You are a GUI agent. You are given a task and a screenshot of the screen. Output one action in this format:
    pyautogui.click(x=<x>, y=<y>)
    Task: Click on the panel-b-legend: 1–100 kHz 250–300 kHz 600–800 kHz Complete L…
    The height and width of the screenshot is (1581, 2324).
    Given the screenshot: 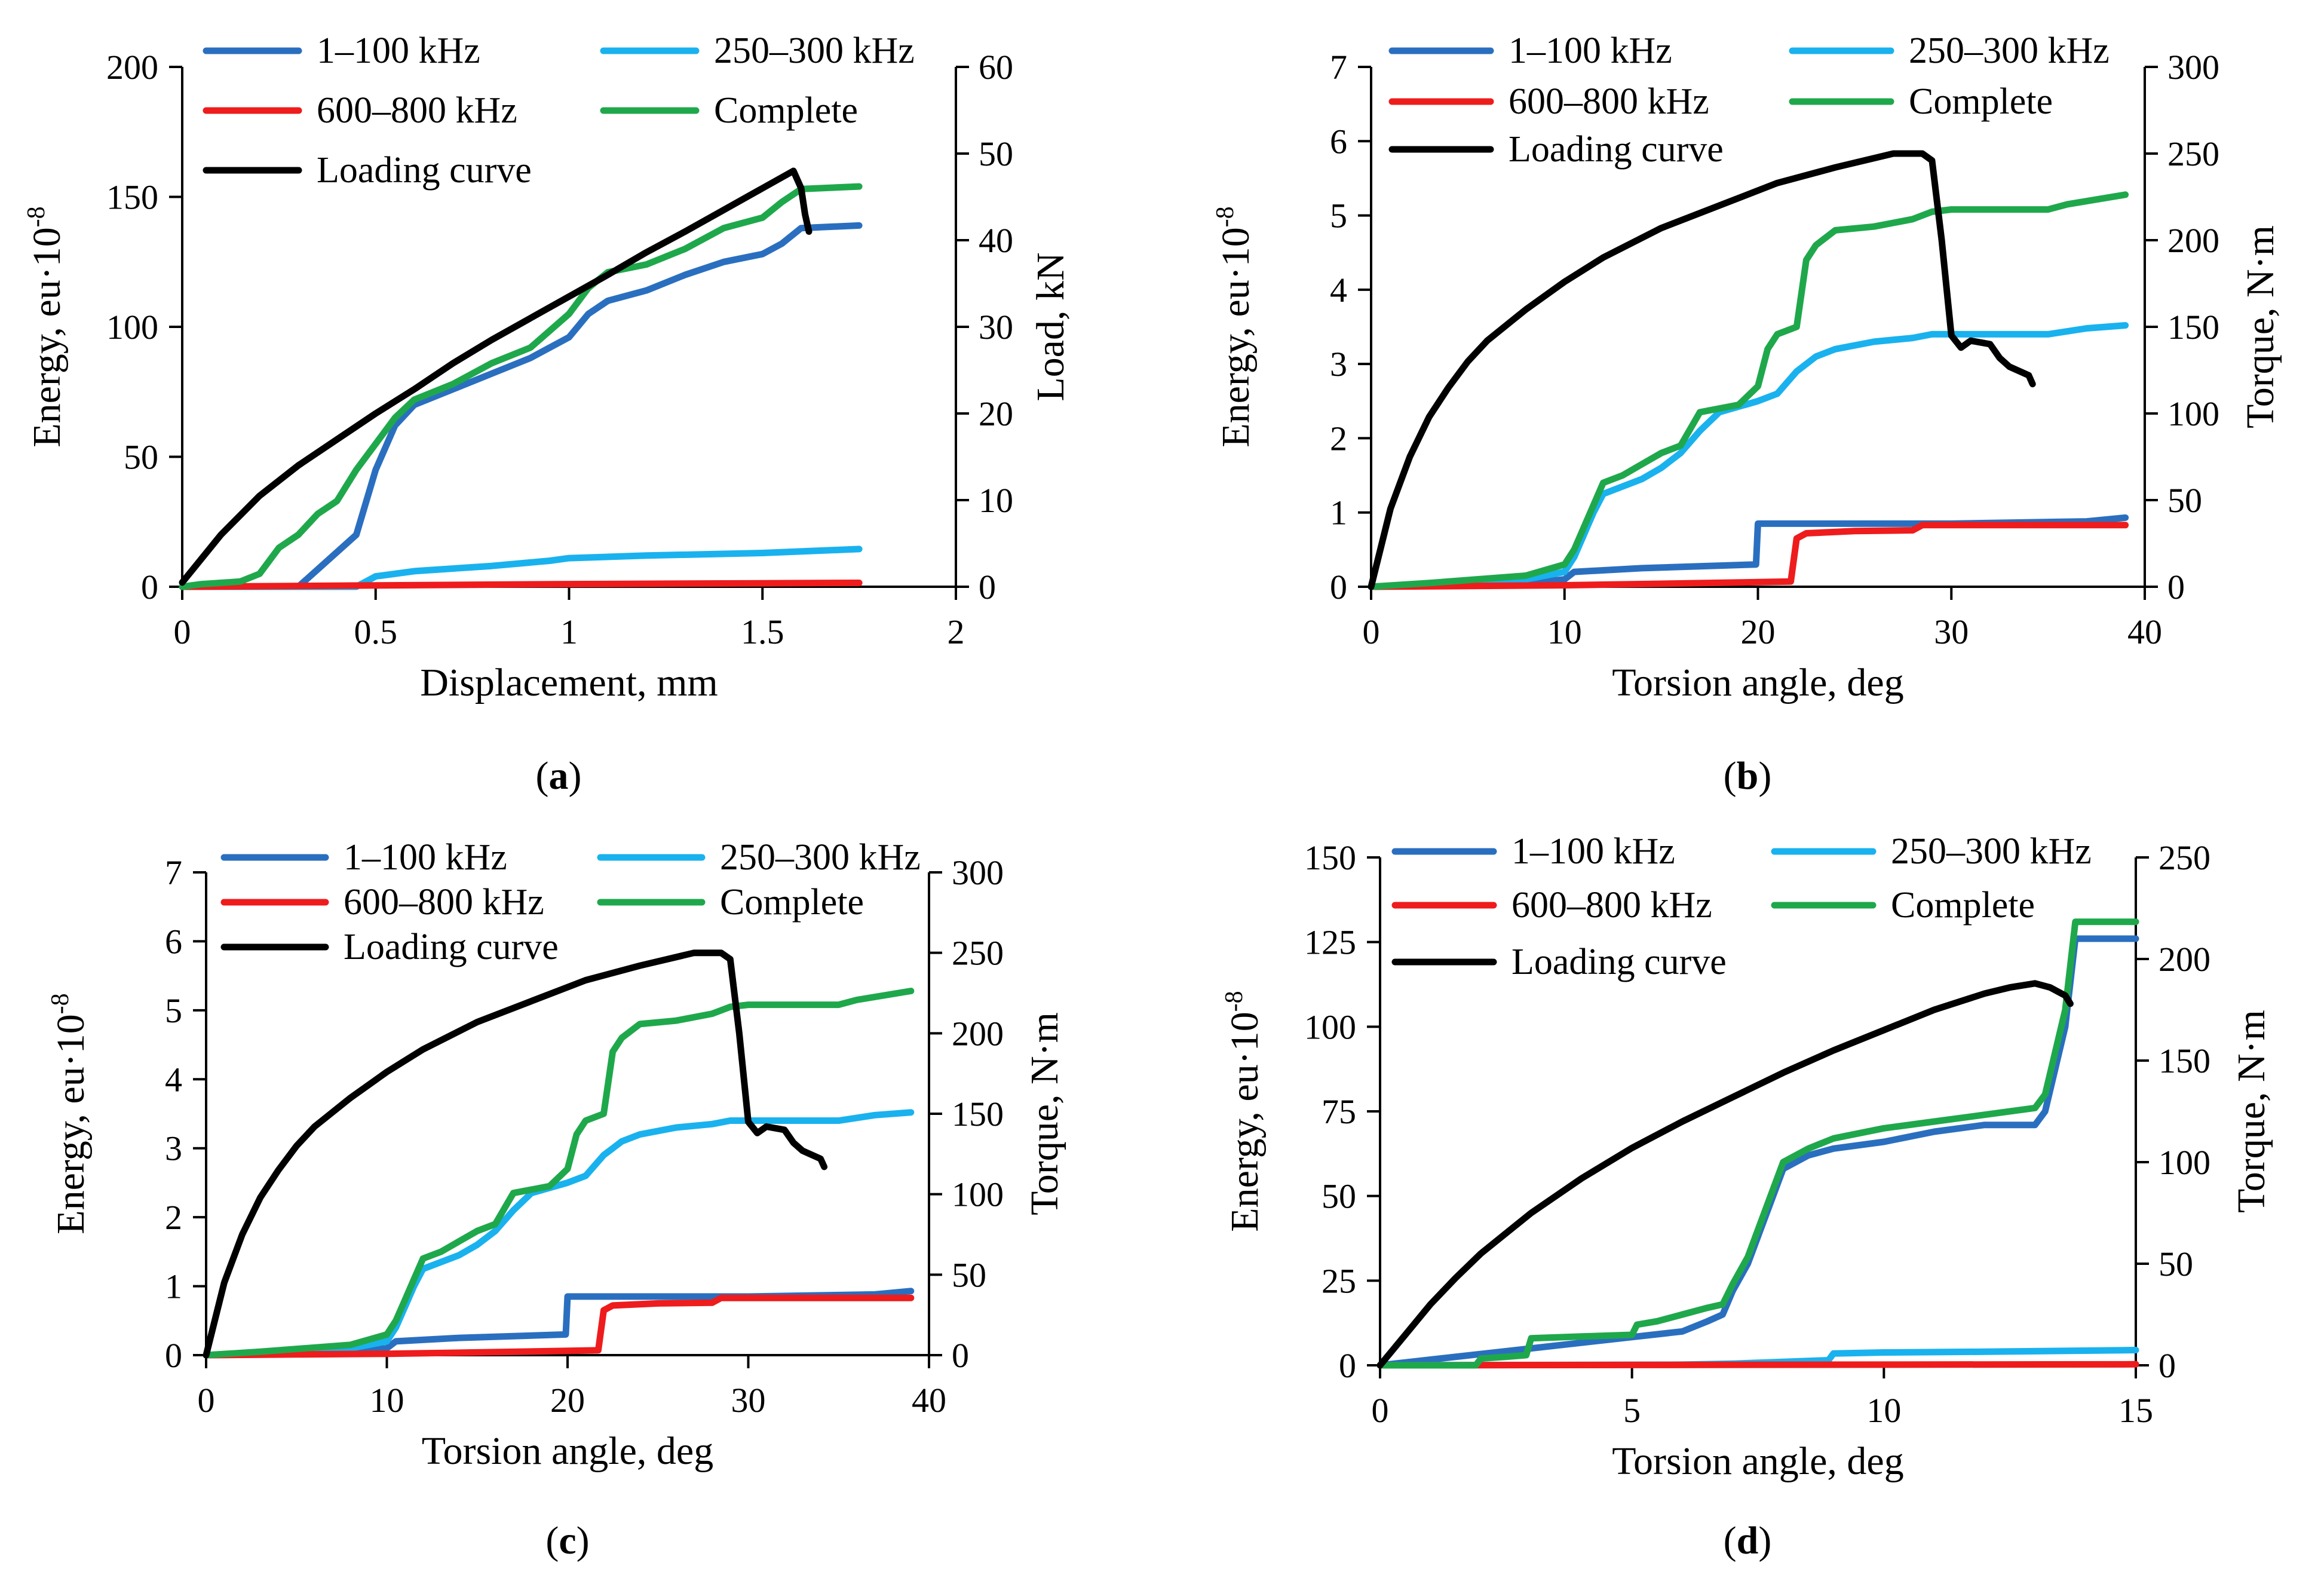 What is the action you would take?
    pyautogui.click(x=1749, y=100)
    